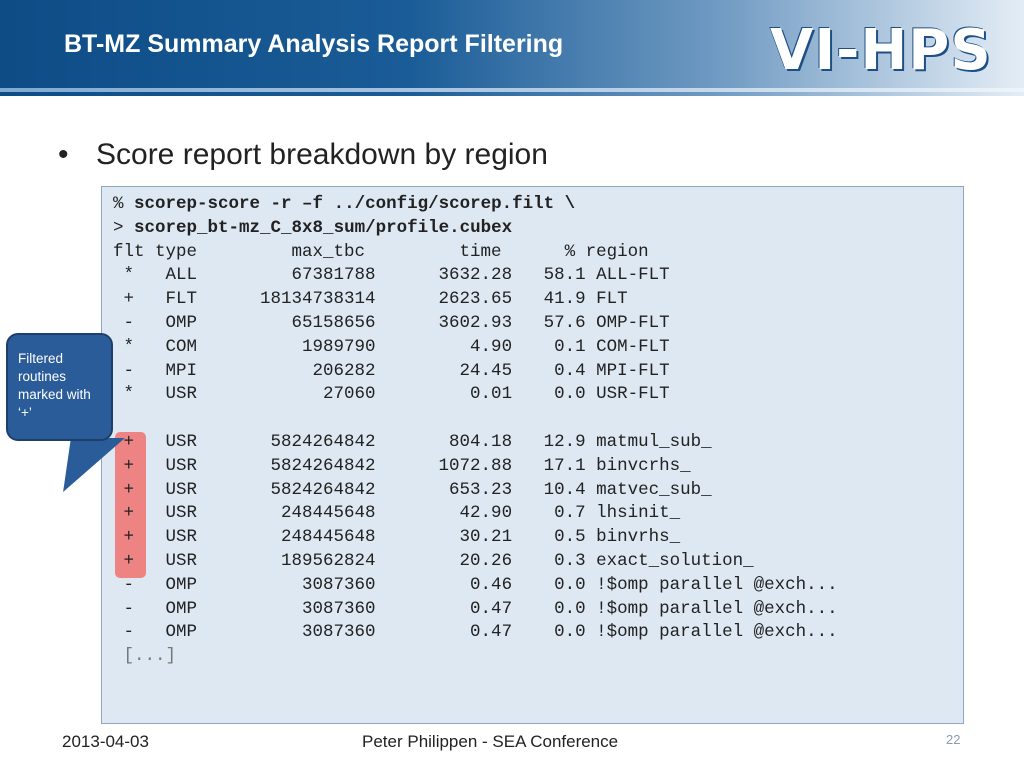 This screenshot has height=768, width=1024. Describe the element at coordinates (105, 741) in the screenshot. I see `footer-date: 2013-04-03` at that location.